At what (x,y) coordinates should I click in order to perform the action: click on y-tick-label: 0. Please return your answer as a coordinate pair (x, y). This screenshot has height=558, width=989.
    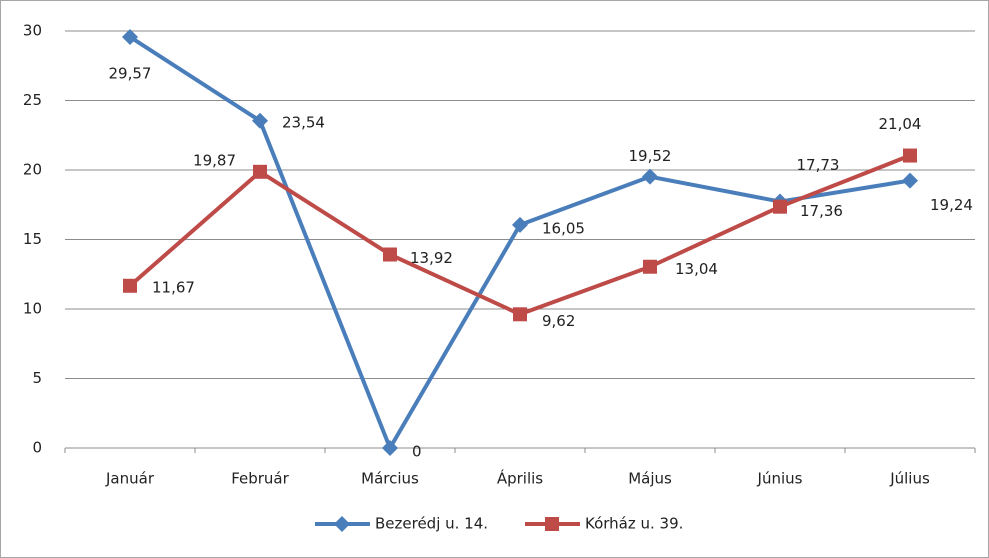
    Looking at the image, I should click on (37, 448).